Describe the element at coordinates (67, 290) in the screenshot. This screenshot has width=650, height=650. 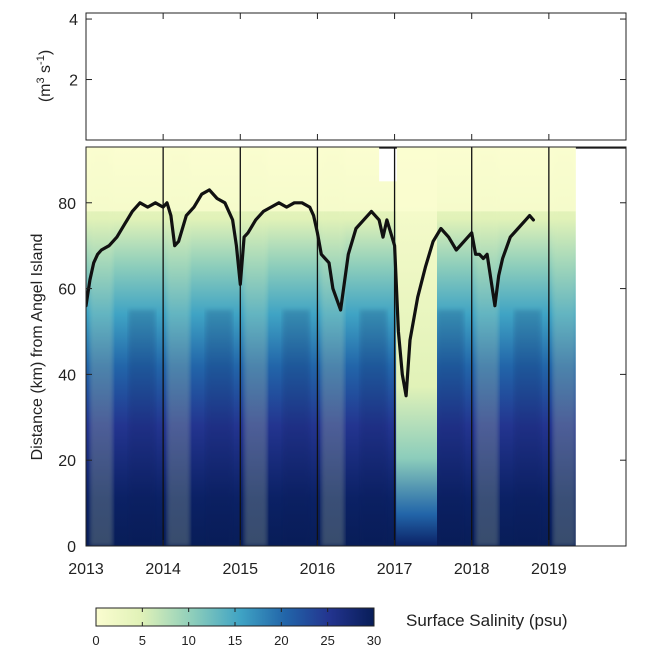
I see `bottom-ytick-label: 60` at that location.